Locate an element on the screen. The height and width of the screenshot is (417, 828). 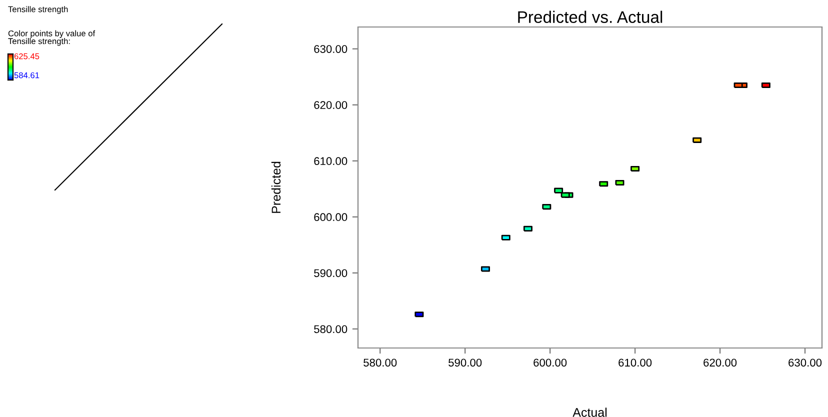
x-tick-label: 600.00 is located at coordinates (550, 362).